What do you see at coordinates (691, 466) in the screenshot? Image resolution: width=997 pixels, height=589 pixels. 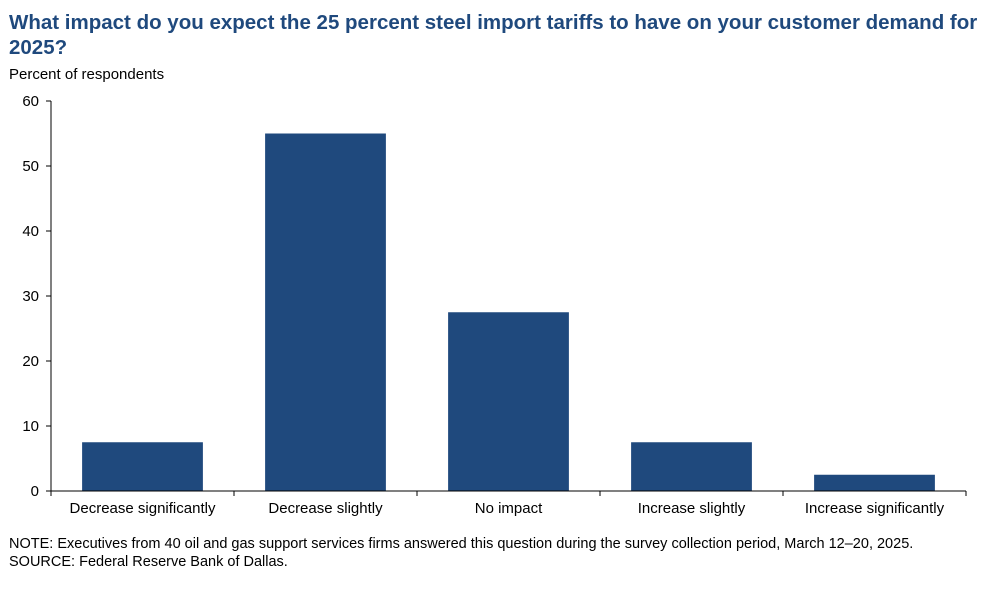 I see `bar-increase-slightly` at bounding box center [691, 466].